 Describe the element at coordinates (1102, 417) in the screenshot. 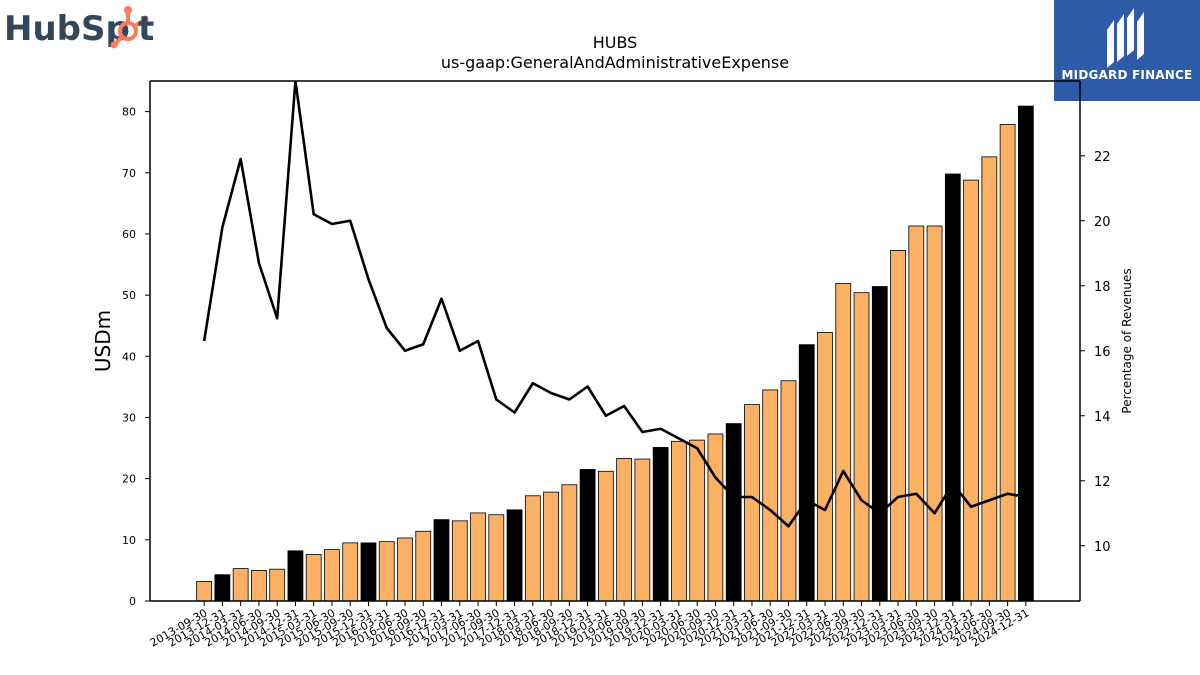

I see `y2-tick-label: 14` at that location.